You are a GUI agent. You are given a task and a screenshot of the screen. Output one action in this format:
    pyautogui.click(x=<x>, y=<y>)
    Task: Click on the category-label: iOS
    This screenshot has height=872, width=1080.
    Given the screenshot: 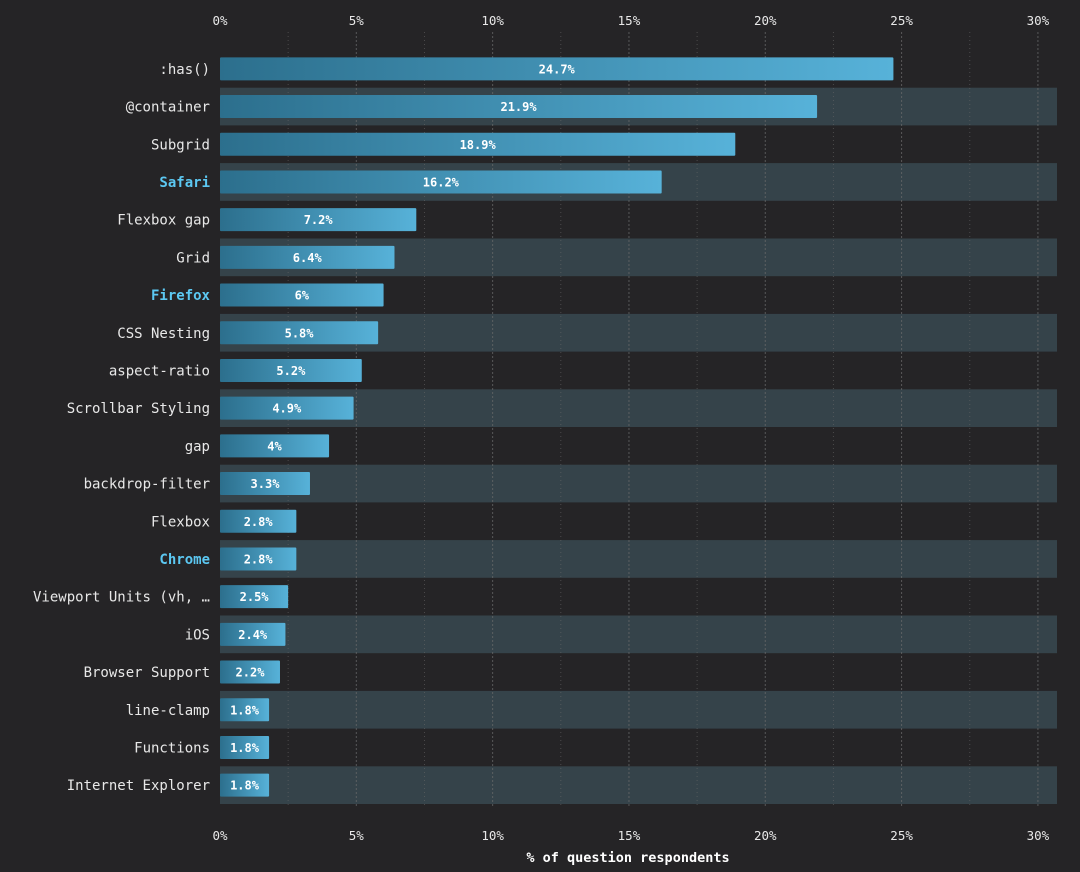 What is the action you would take?
    pyautogui.click(x=197, y=635)
    